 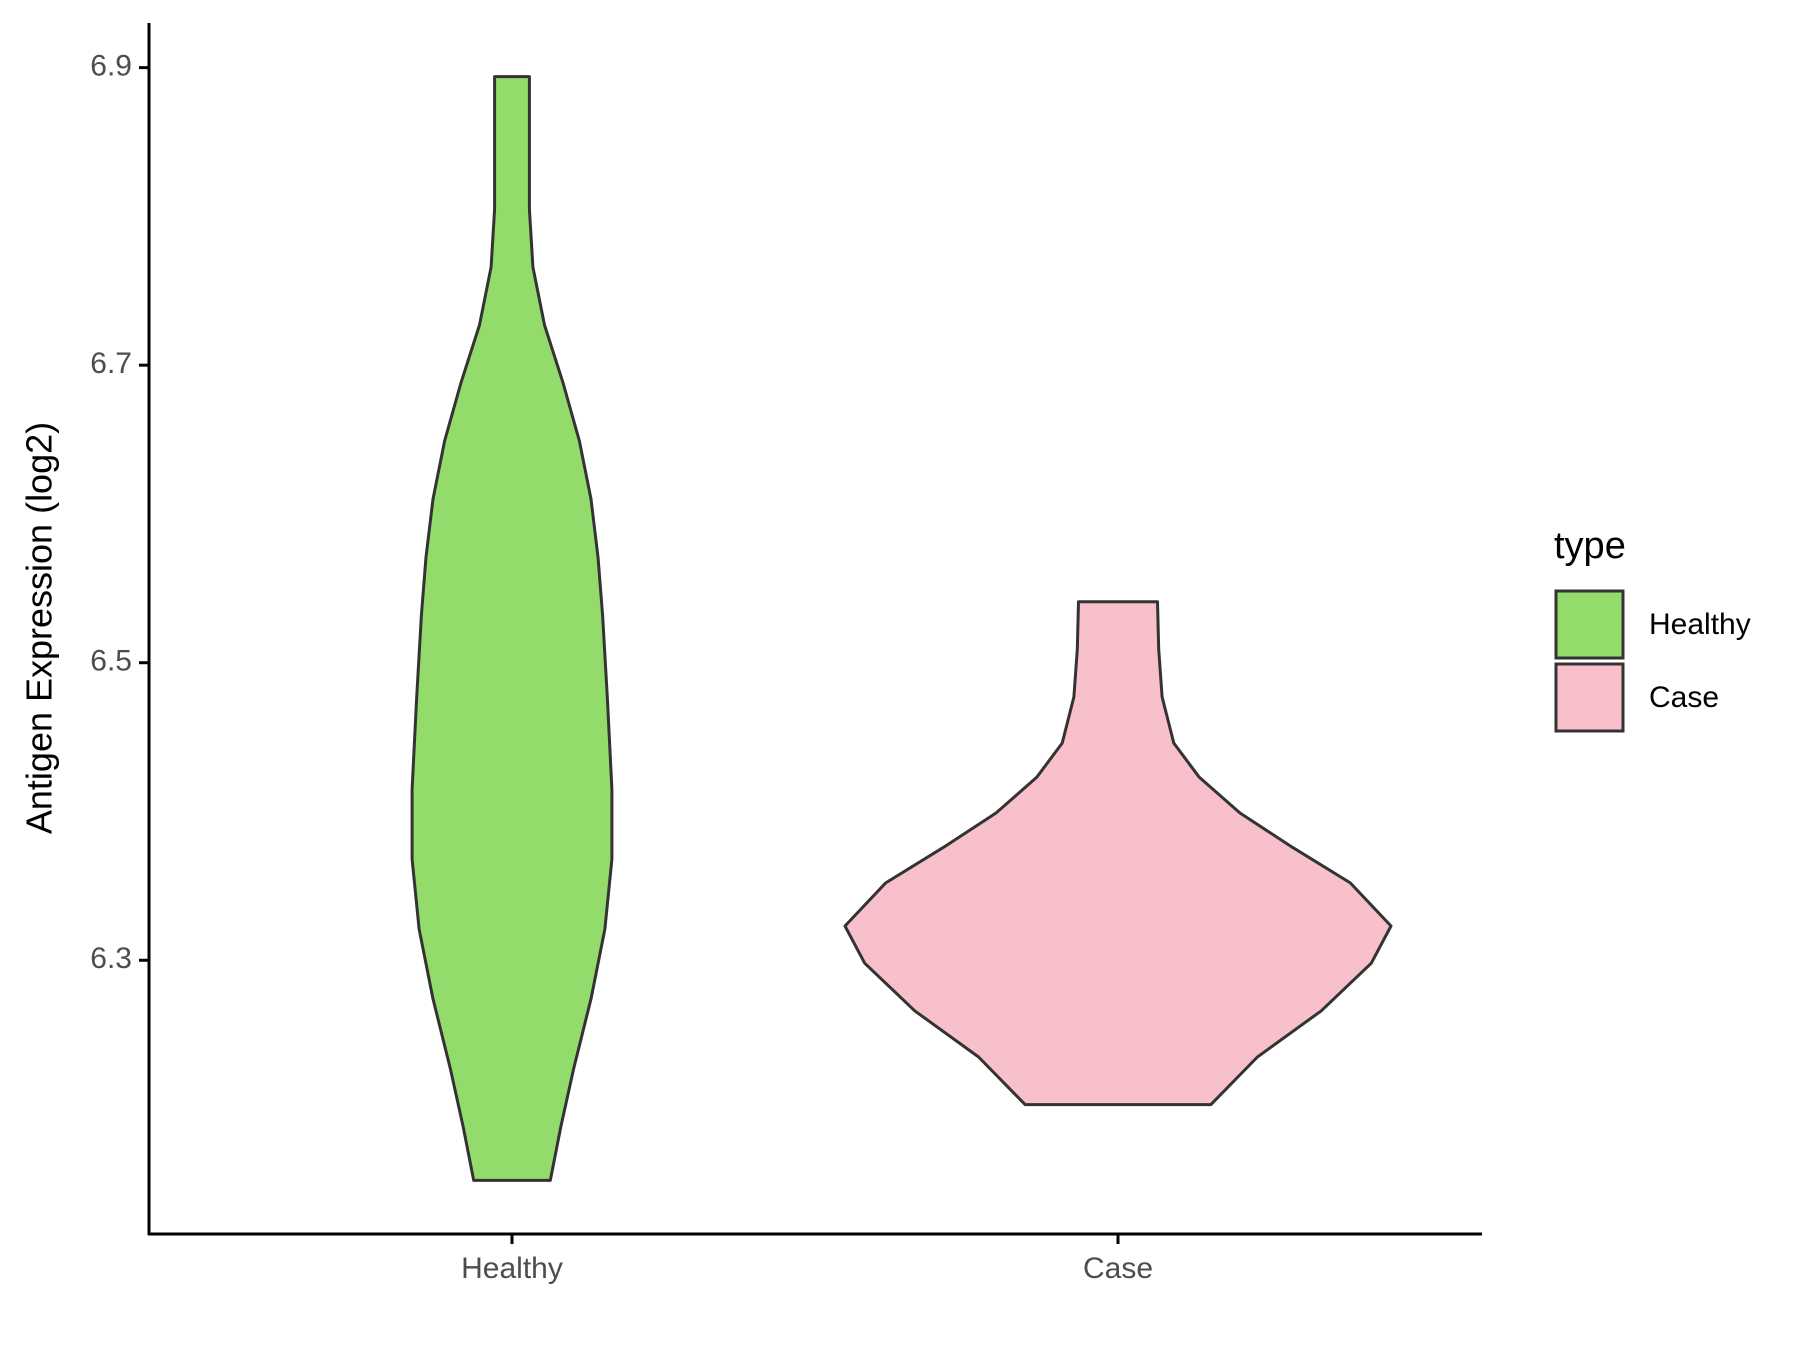 What do you see at coordinates (111, 66) in the screenshot?
I see `y-tick-label: 6.9` at bounding box center [111, 66].